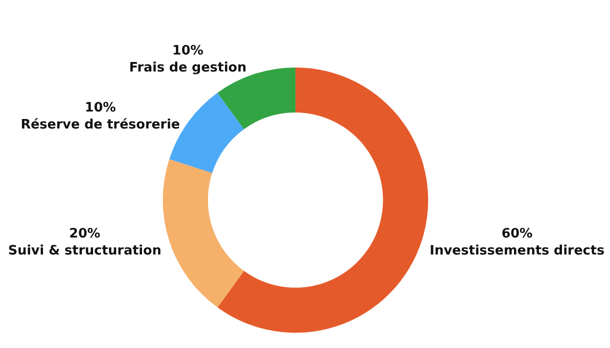 The height and width of the screenshot is (348, 610). I want to click on slice-label: Réserve de trésorerie, so click(100, 125).